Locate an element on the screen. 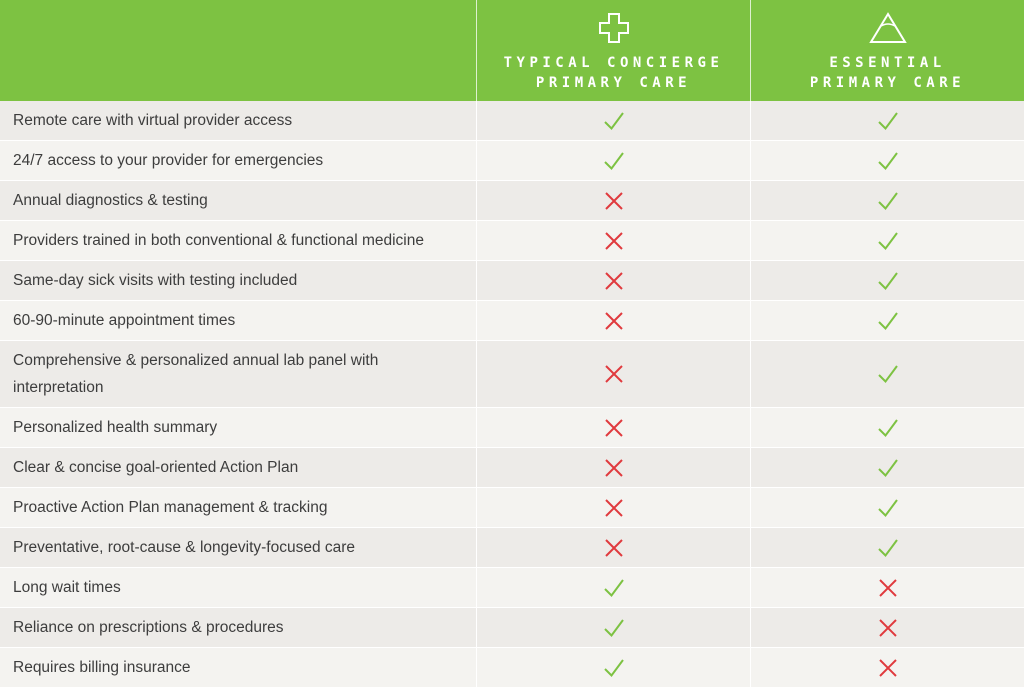  triangle-icon is located at coordinates (887, 28).